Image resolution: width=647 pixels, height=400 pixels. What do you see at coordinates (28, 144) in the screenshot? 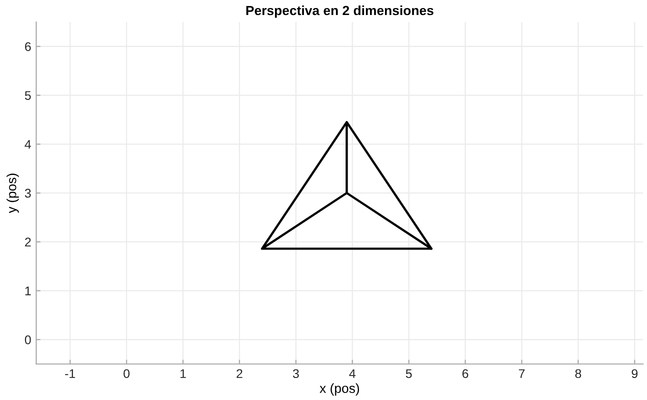
I see `y-tick-label: 4` at bounding box center [28, 144].